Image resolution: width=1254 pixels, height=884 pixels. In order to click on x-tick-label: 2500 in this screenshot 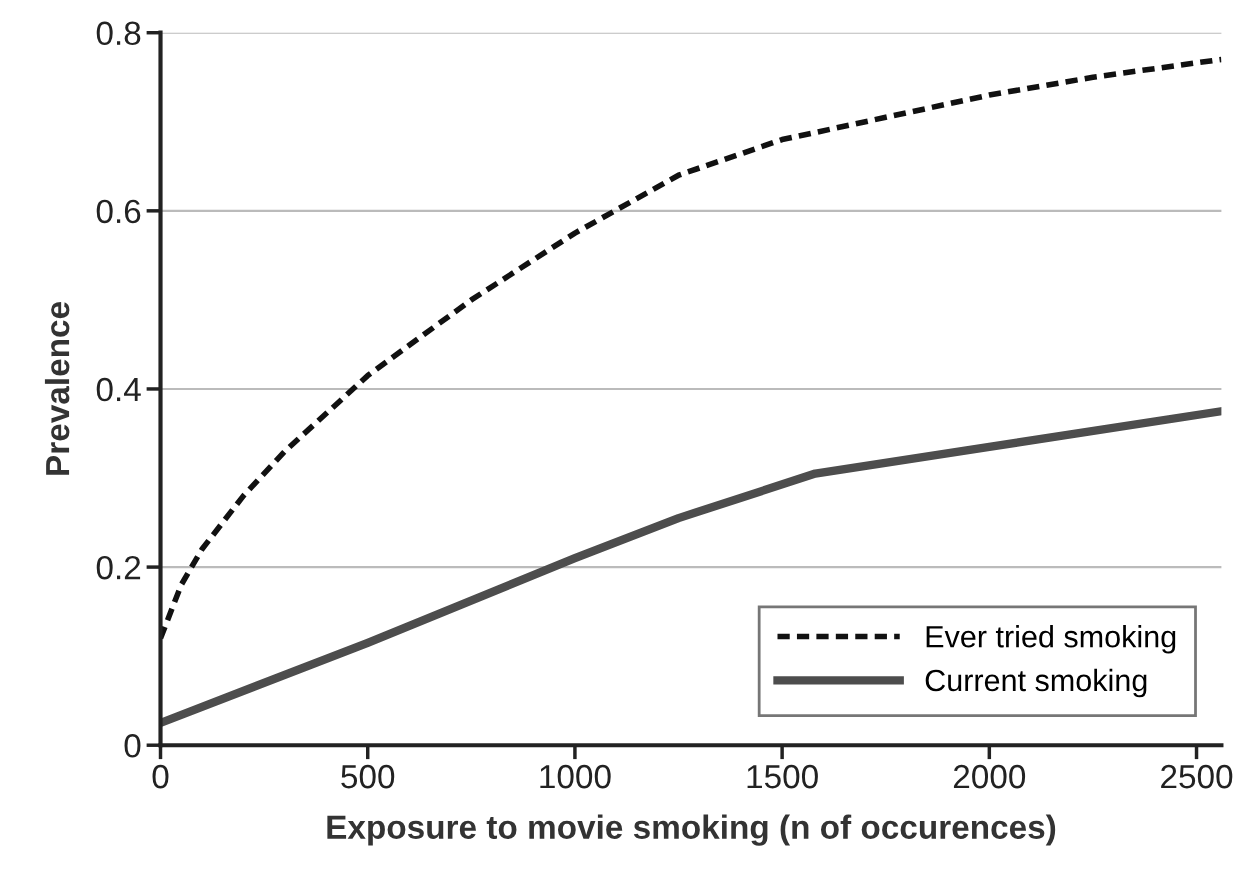, I will do `click(1197, 776)`.